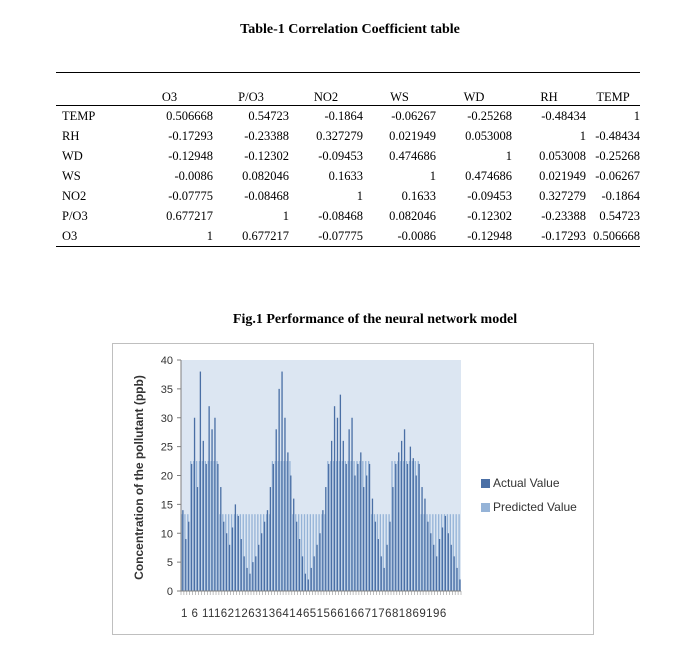 This screenshot has width=700, height=655. What do you see at coordinates (170, 563) in the screenshot?
I see `y-tick-label: 5` at bounding box center [170, 563].